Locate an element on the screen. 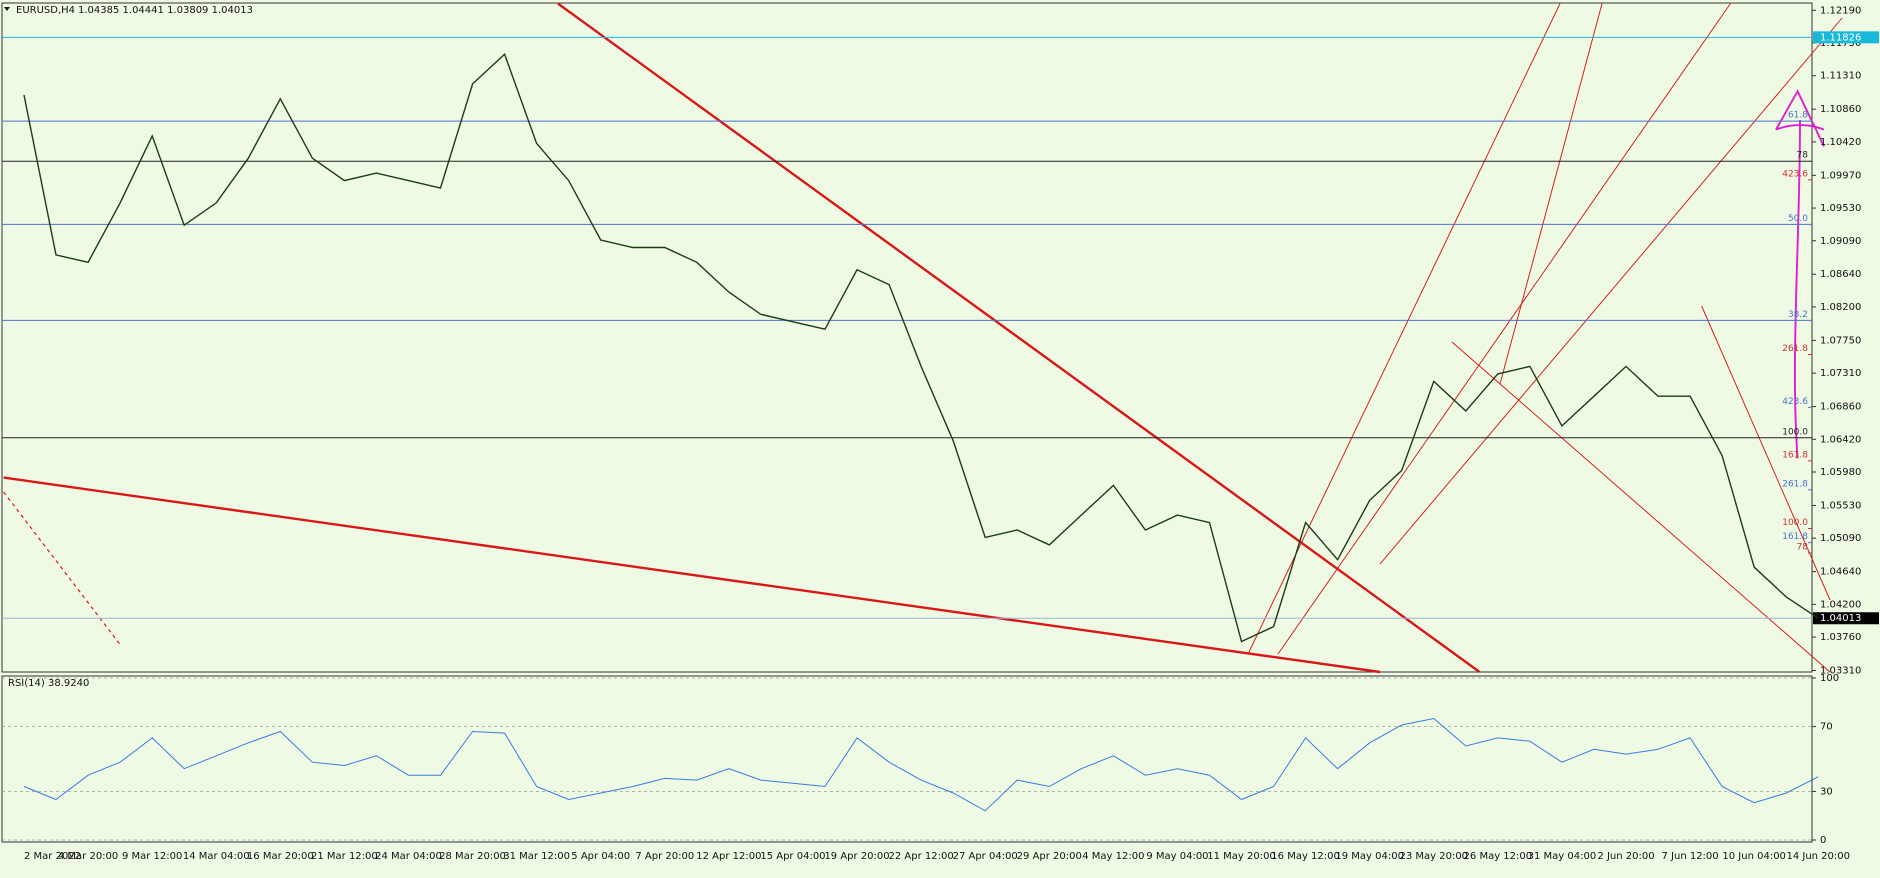 Image resolution: width=1880 pixels, height=878 pixels. y-tick-label: 70 is located at coordinates (1826, 727).